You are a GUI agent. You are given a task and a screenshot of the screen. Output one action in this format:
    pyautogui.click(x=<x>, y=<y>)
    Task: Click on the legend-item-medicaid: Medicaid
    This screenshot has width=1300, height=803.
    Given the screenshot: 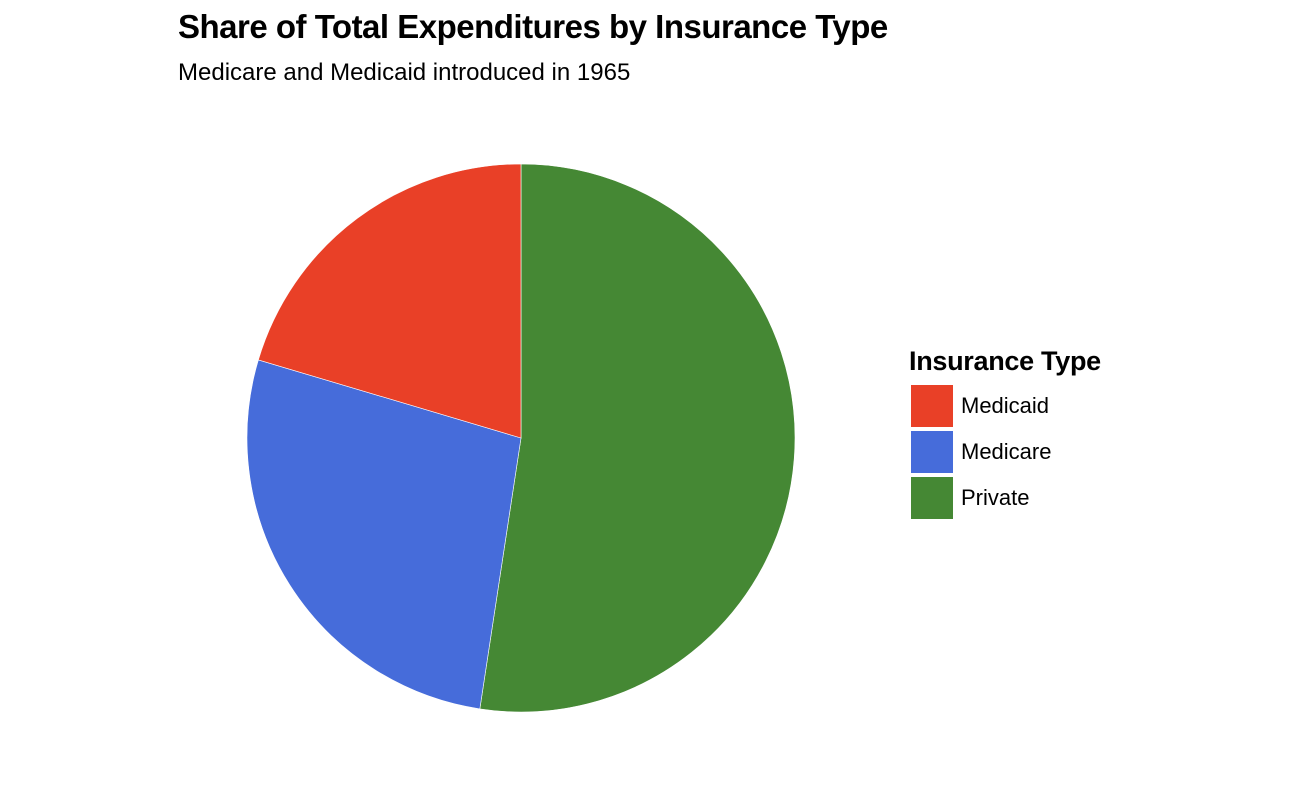 What is the action you would take?
    pyautogui.click(x=1006, y=406)
    